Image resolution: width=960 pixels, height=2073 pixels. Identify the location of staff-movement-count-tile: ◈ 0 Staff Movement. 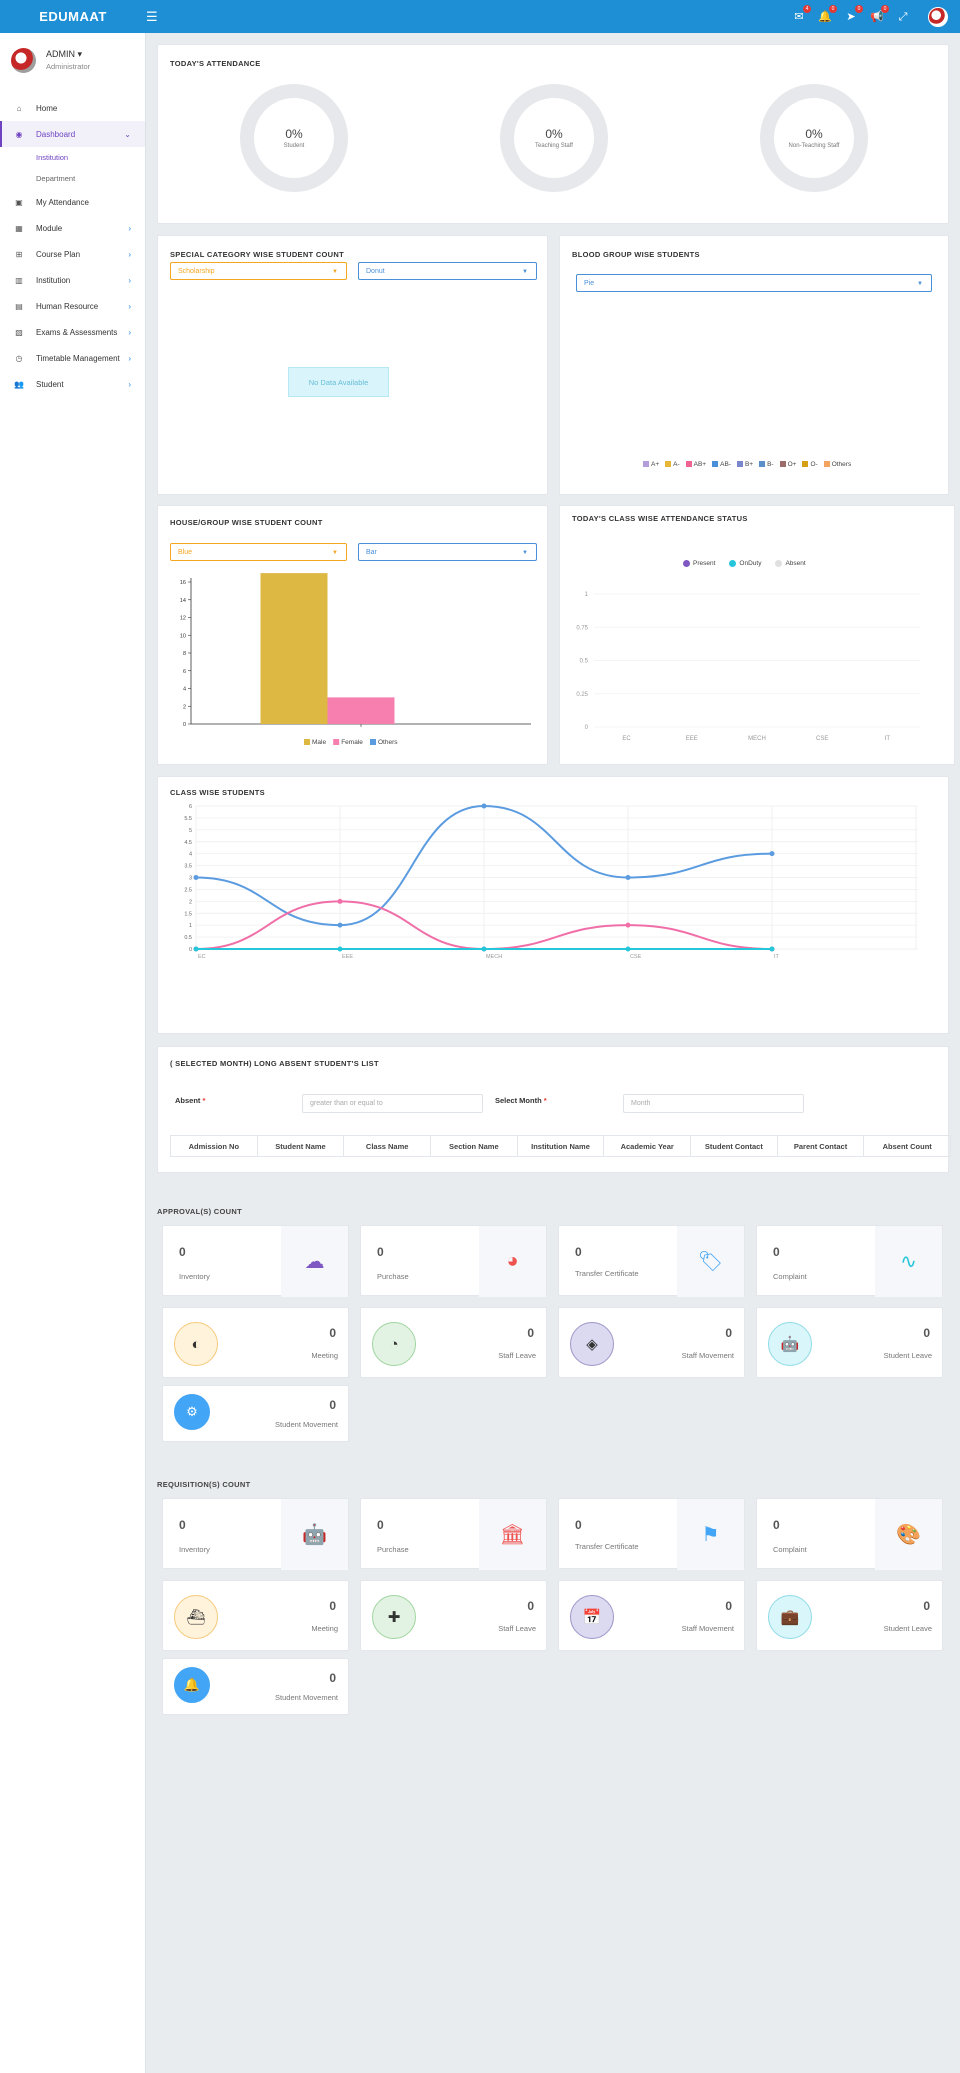
(651, 1342).